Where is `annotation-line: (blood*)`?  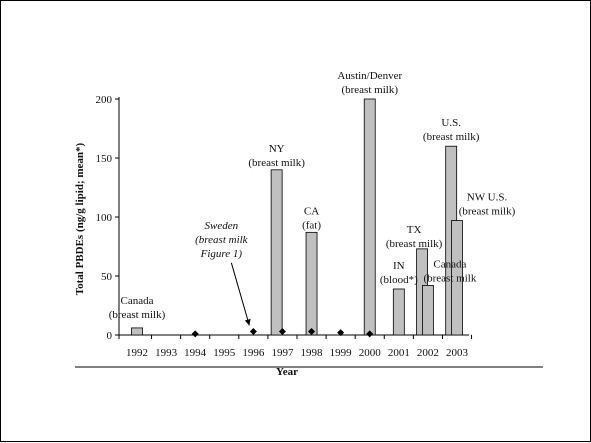 annotation-line: (blood*) is located at coordinates (399, 280).